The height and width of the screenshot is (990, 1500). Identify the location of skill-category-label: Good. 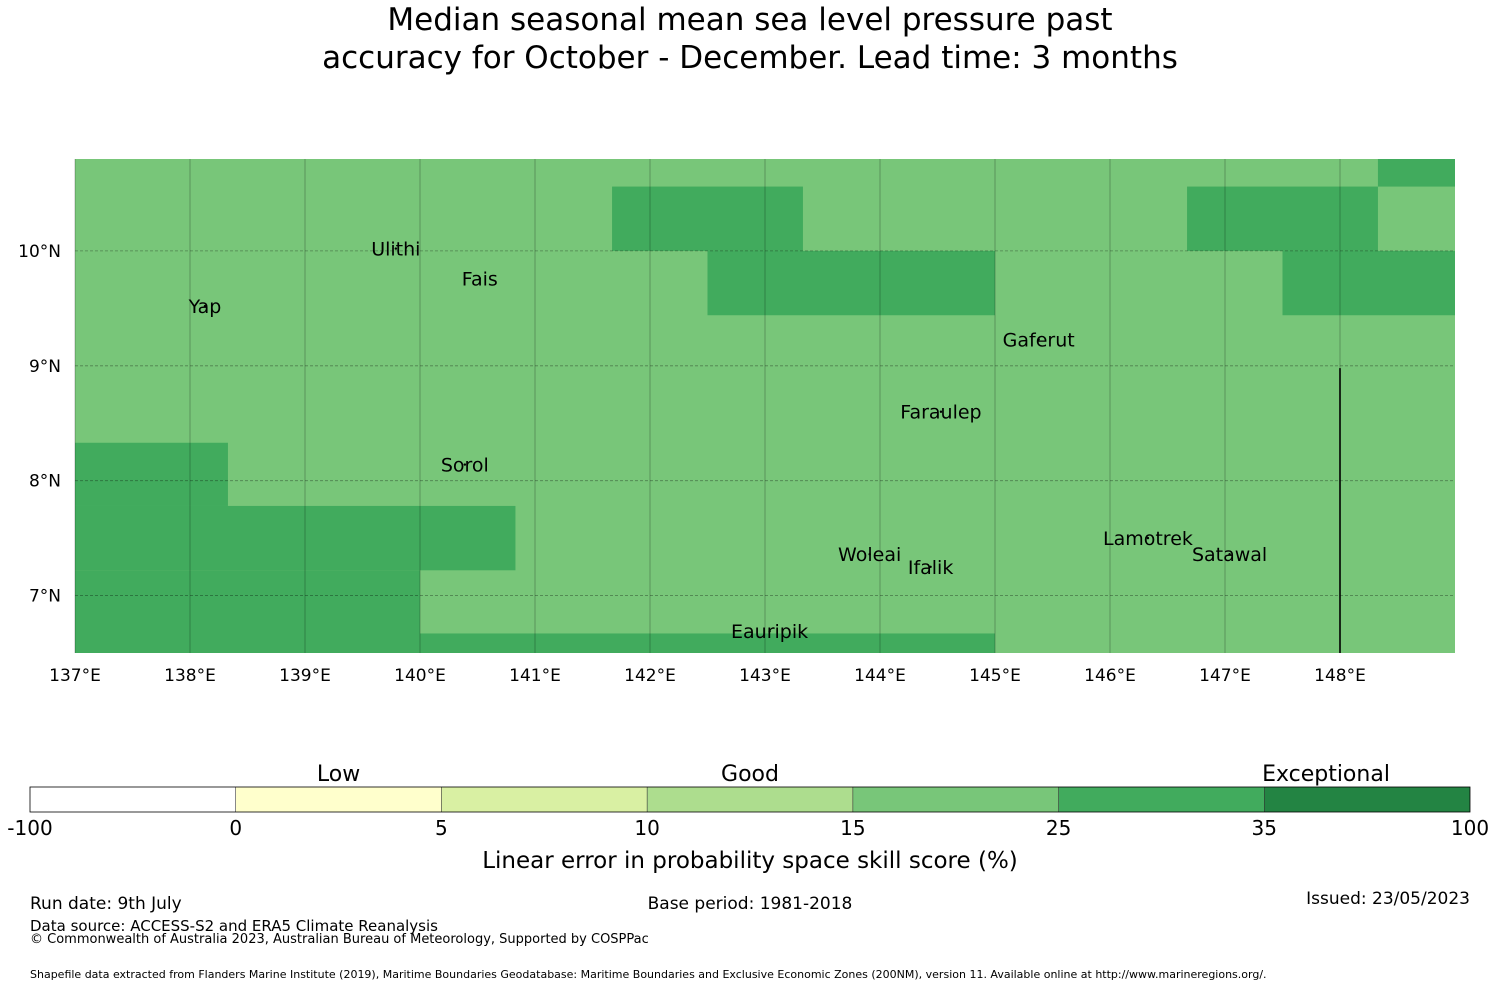
(750, 774).